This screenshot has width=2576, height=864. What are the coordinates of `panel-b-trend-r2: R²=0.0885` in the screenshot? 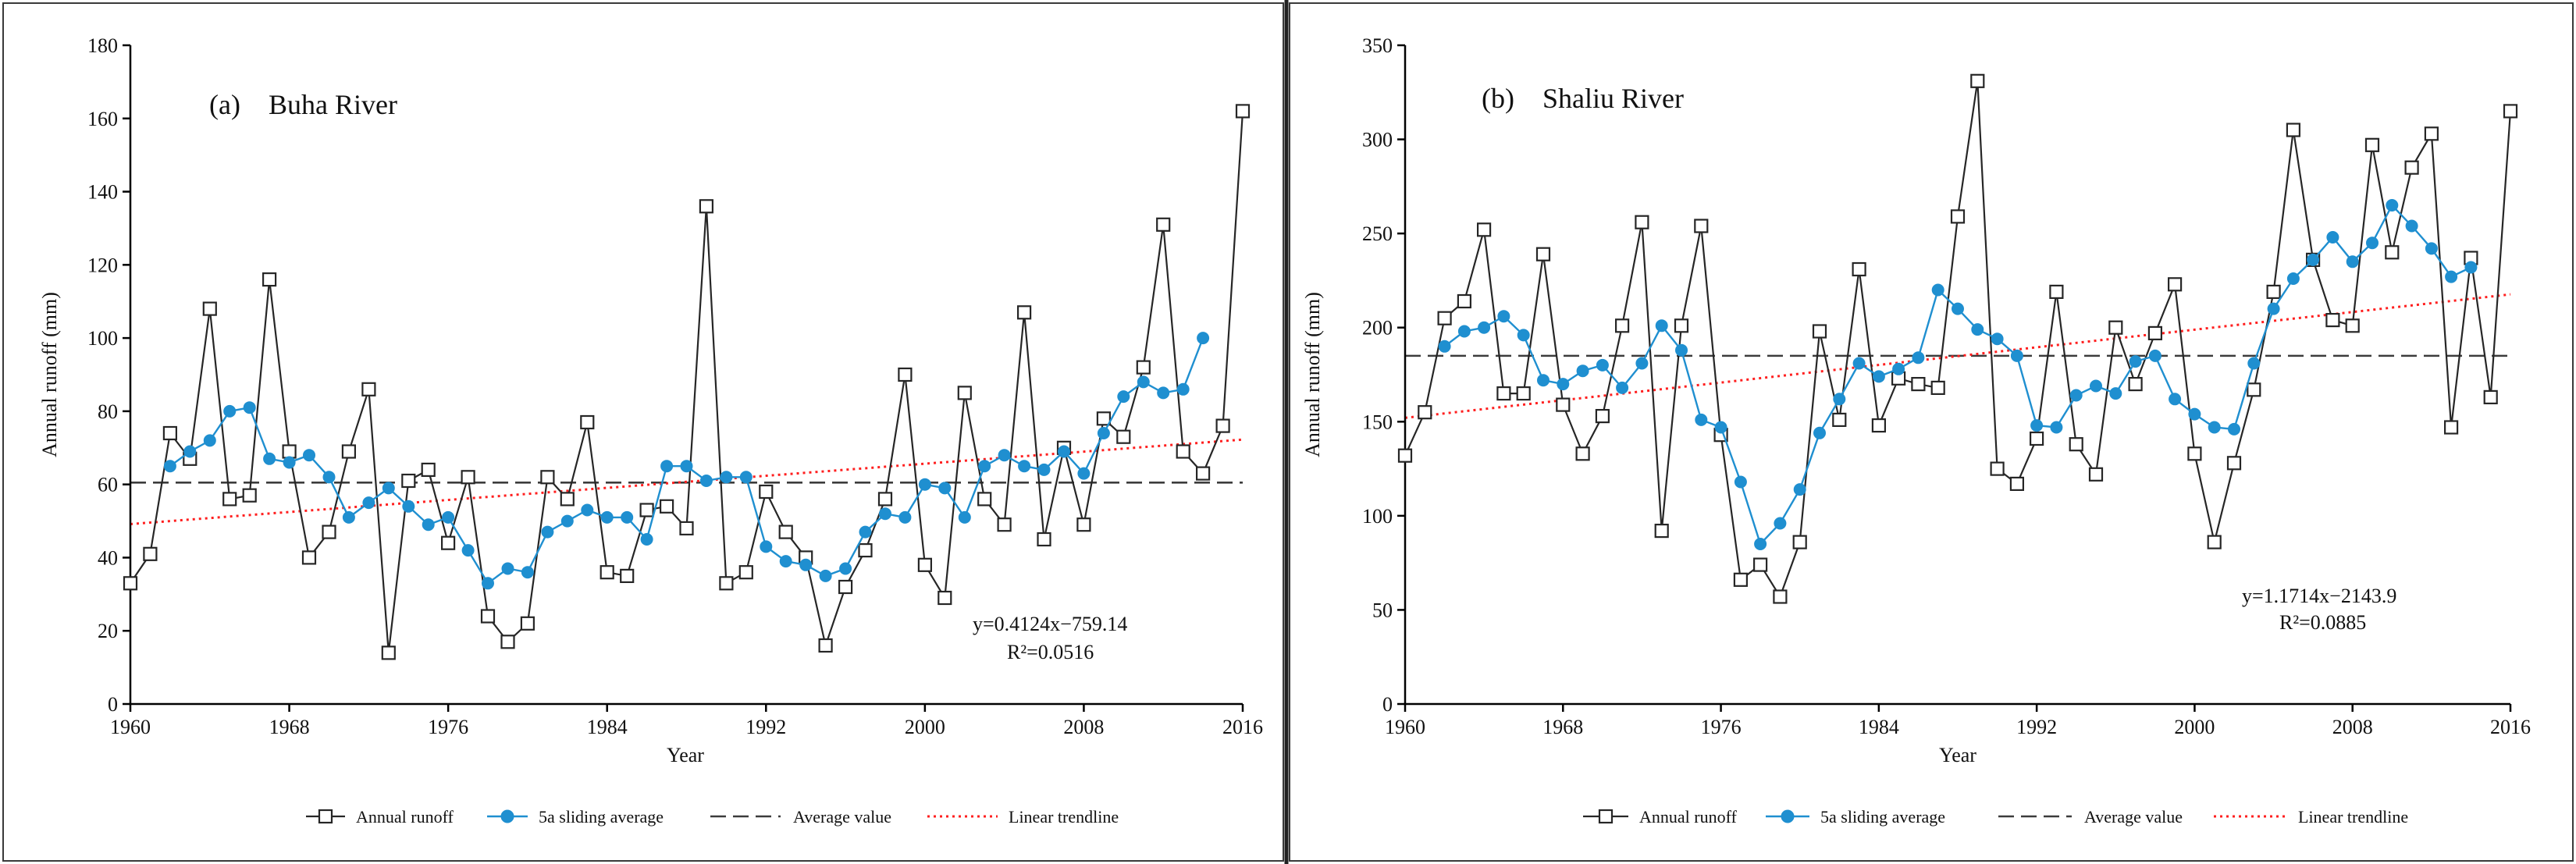 It's located at (2322, 622).